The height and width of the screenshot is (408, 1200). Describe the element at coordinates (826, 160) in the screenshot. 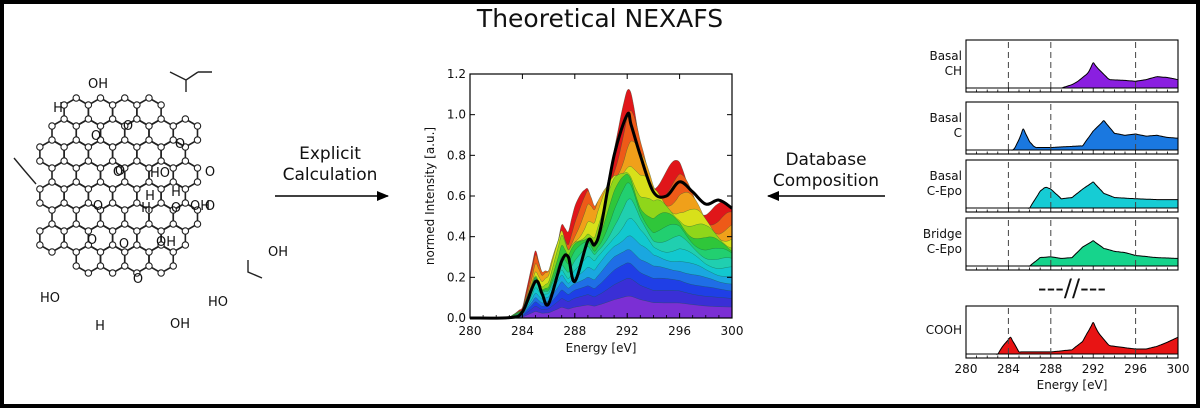

I see `right-arrow-line1: Database` at that location.